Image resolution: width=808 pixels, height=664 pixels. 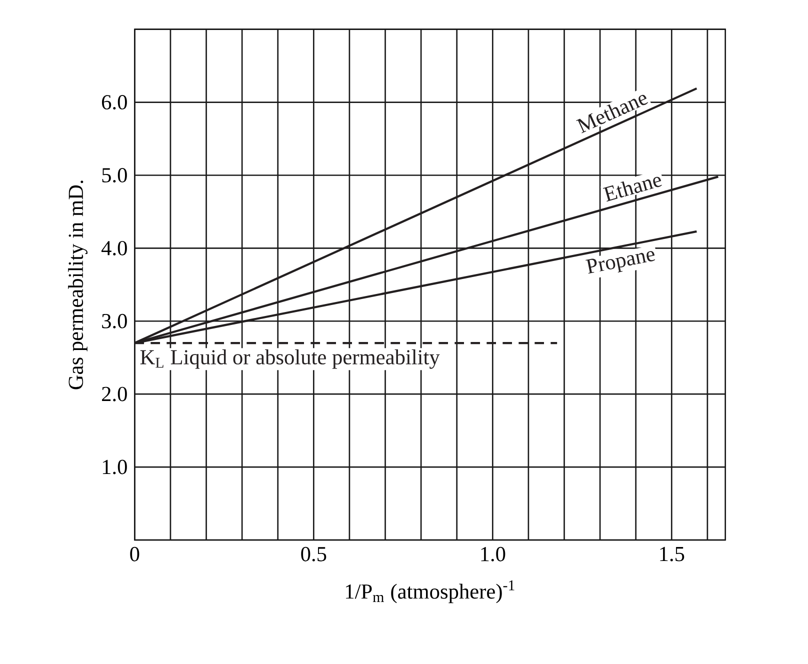 What do you see at coordinates (672, 554) in the screenshot?
I see `x-tick-label: 1.5` at bounding box center [672, 554].